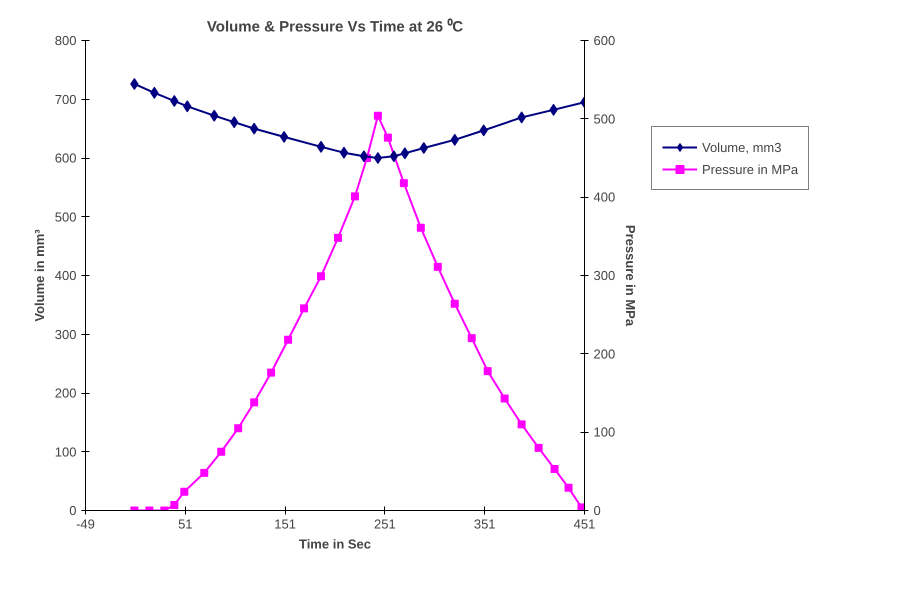  Describe the element at coordinates (630, 275) in the screenshot. I see `y2-axis-title: Pressure in MPa` at that location.